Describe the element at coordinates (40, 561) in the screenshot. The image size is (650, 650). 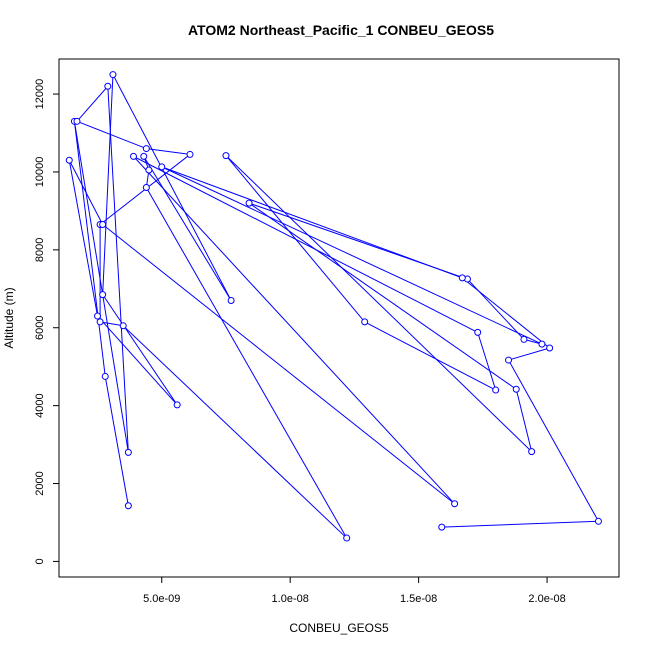
I see `y-tick-label: 0` at that location.